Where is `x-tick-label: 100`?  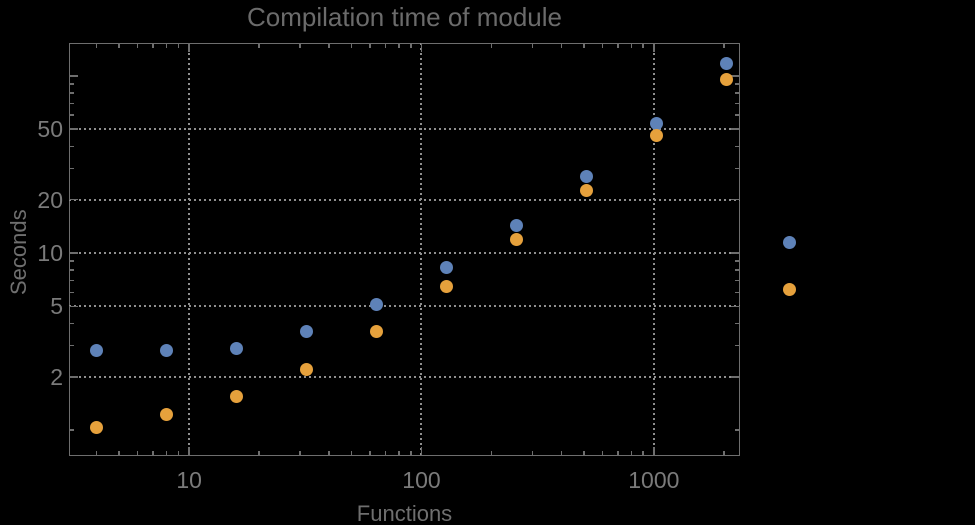 x-tick-label: 100 is located at coordinates (421, 480).